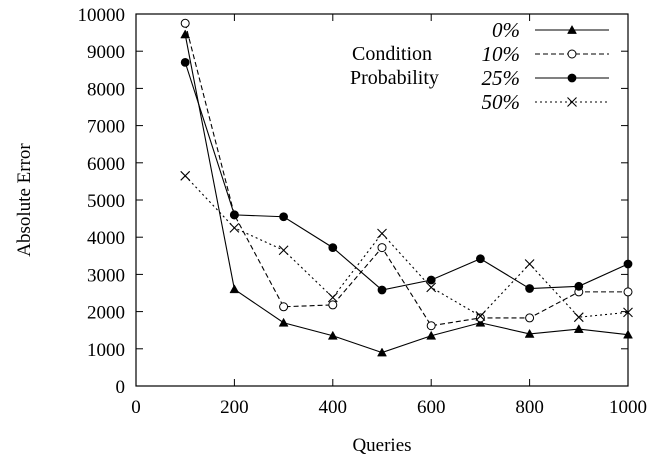 Image resolution: width=655 pixels, height=459 pixels. I want to click on legend-entries: 0%10%25%50%, so click(545, 66).